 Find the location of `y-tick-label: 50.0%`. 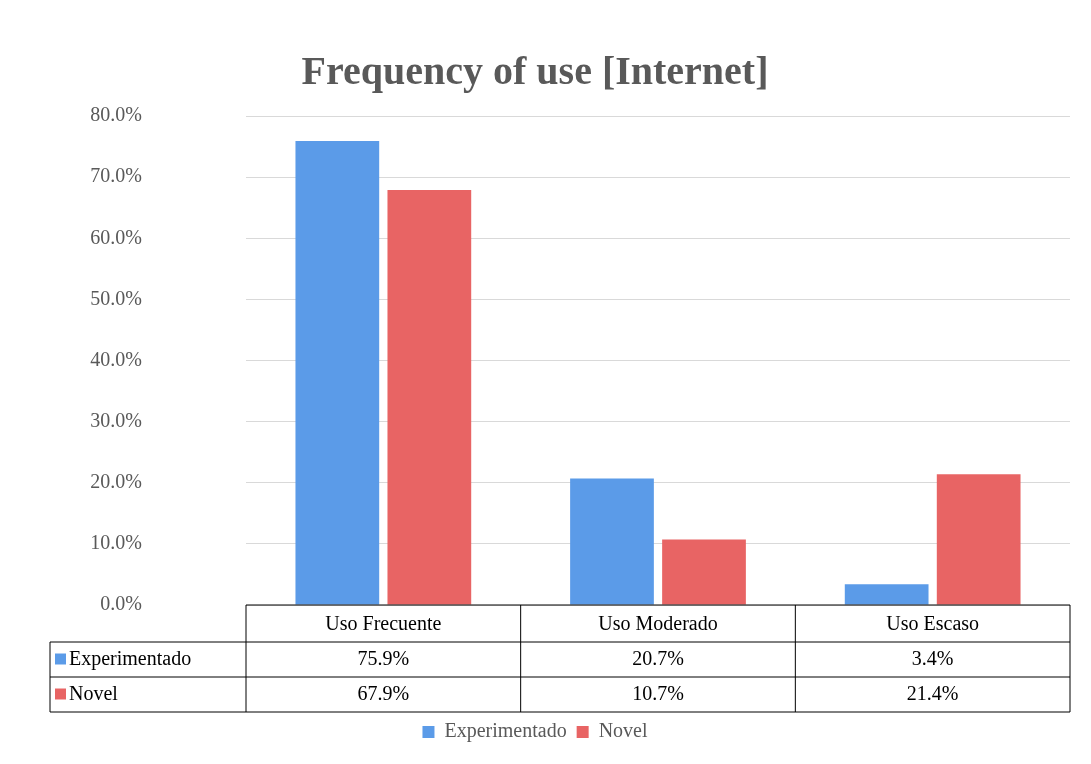

y-tick-label: 50.0% is located at coordinates (116, 297).